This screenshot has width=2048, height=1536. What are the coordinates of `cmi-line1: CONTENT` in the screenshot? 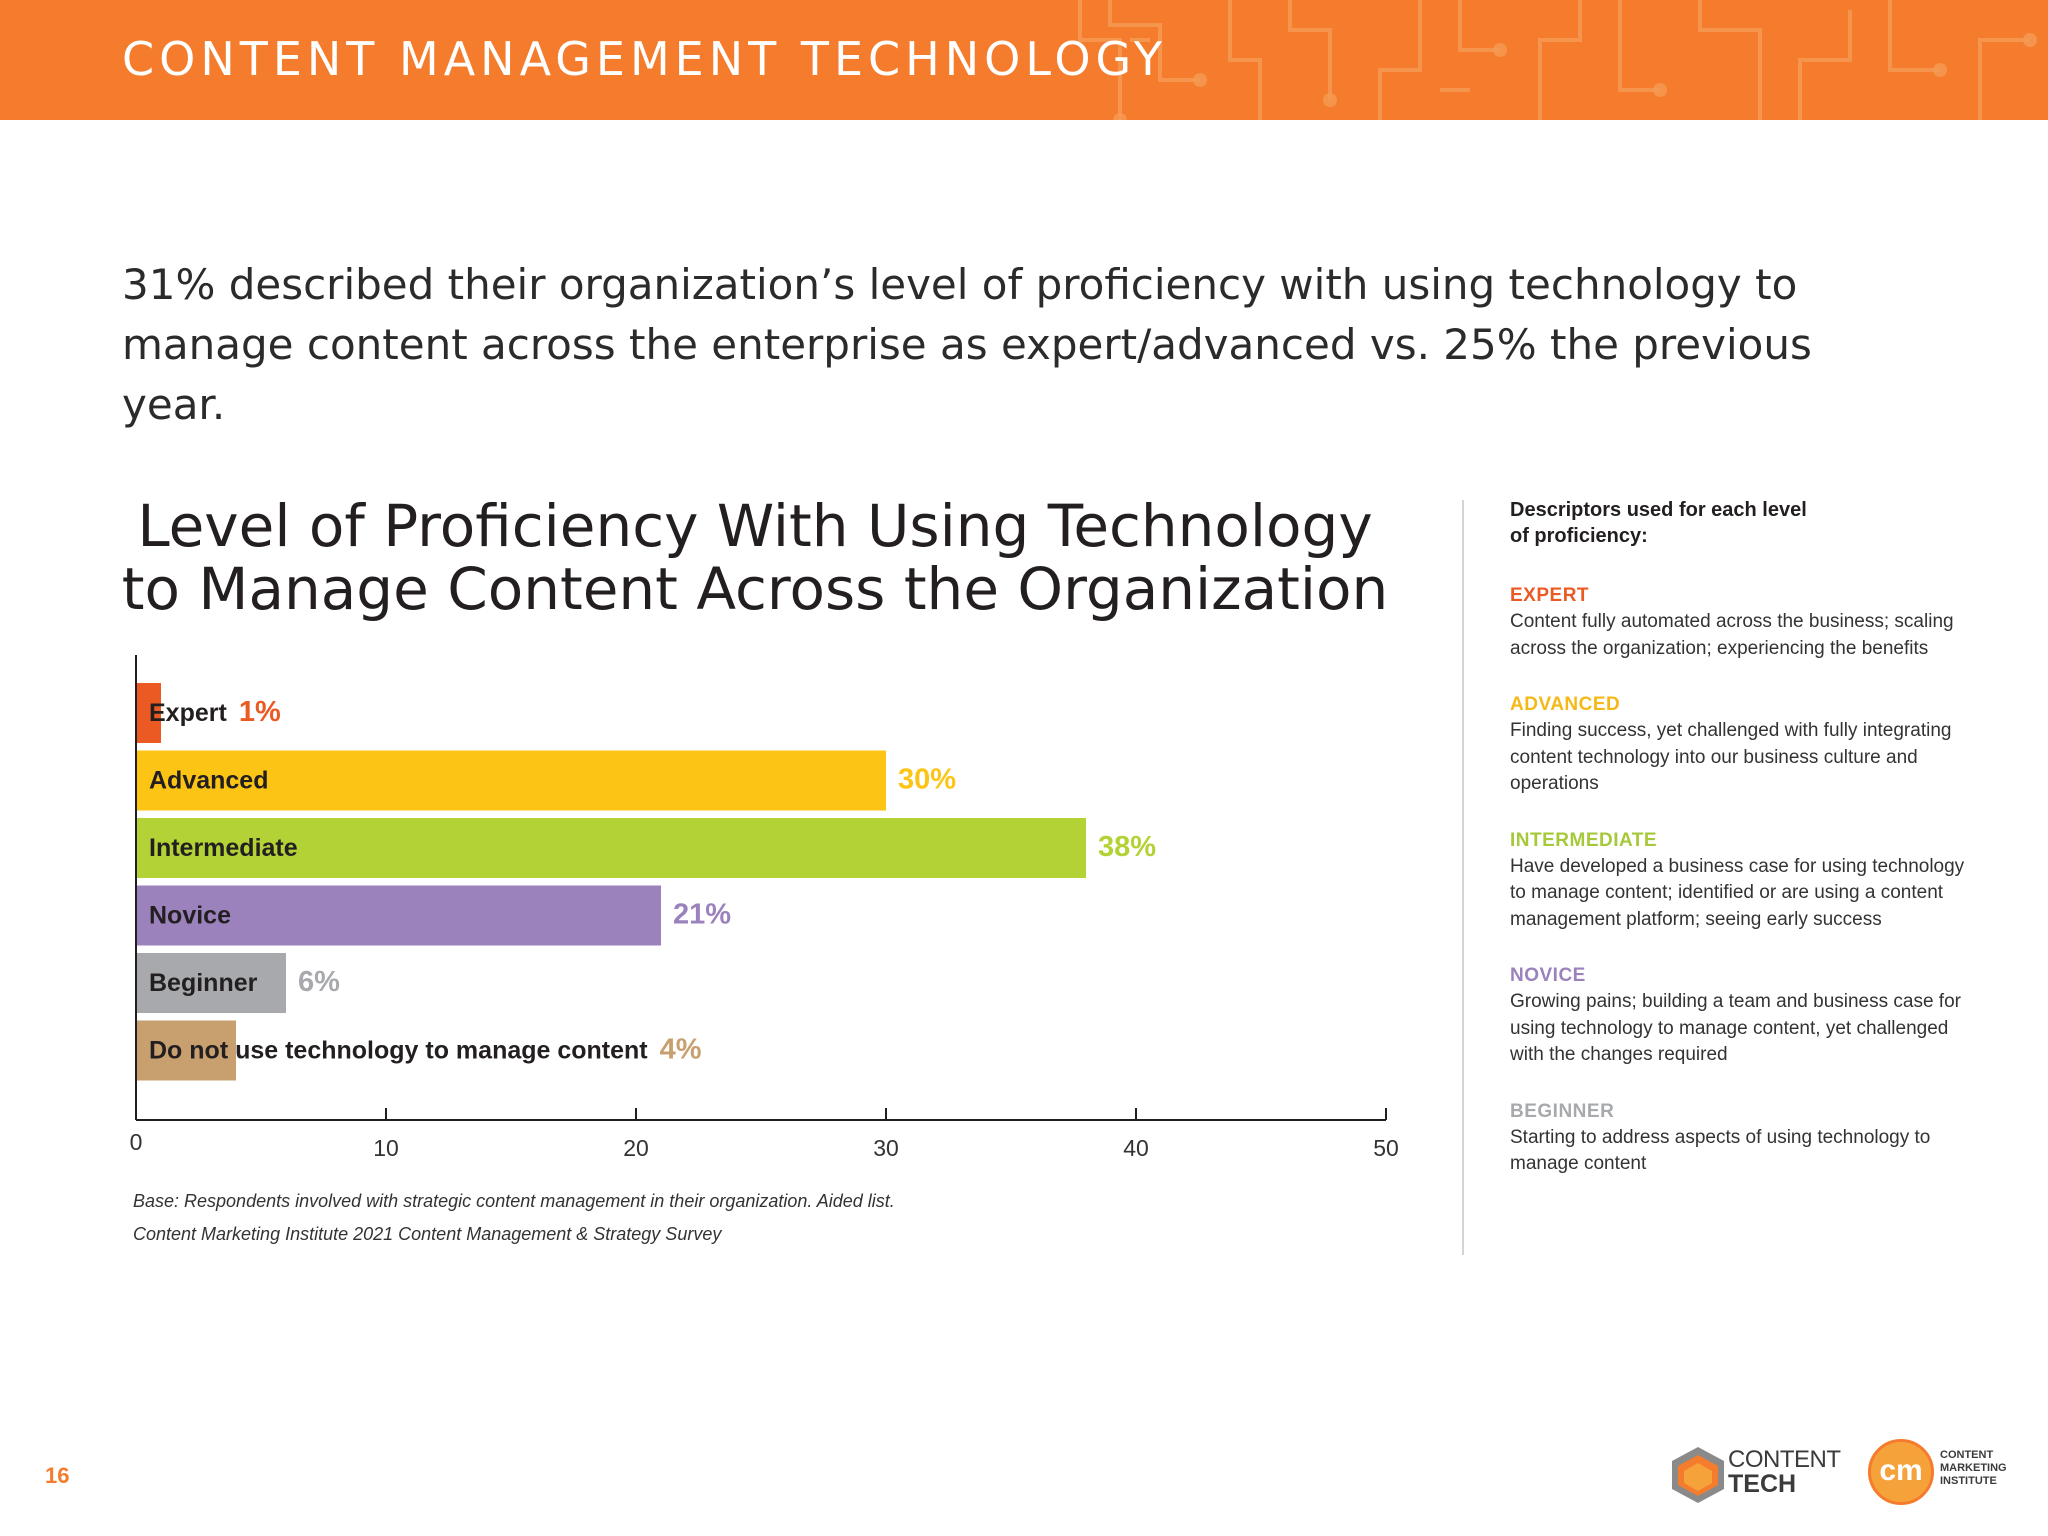 It's located at (1967, 1455).